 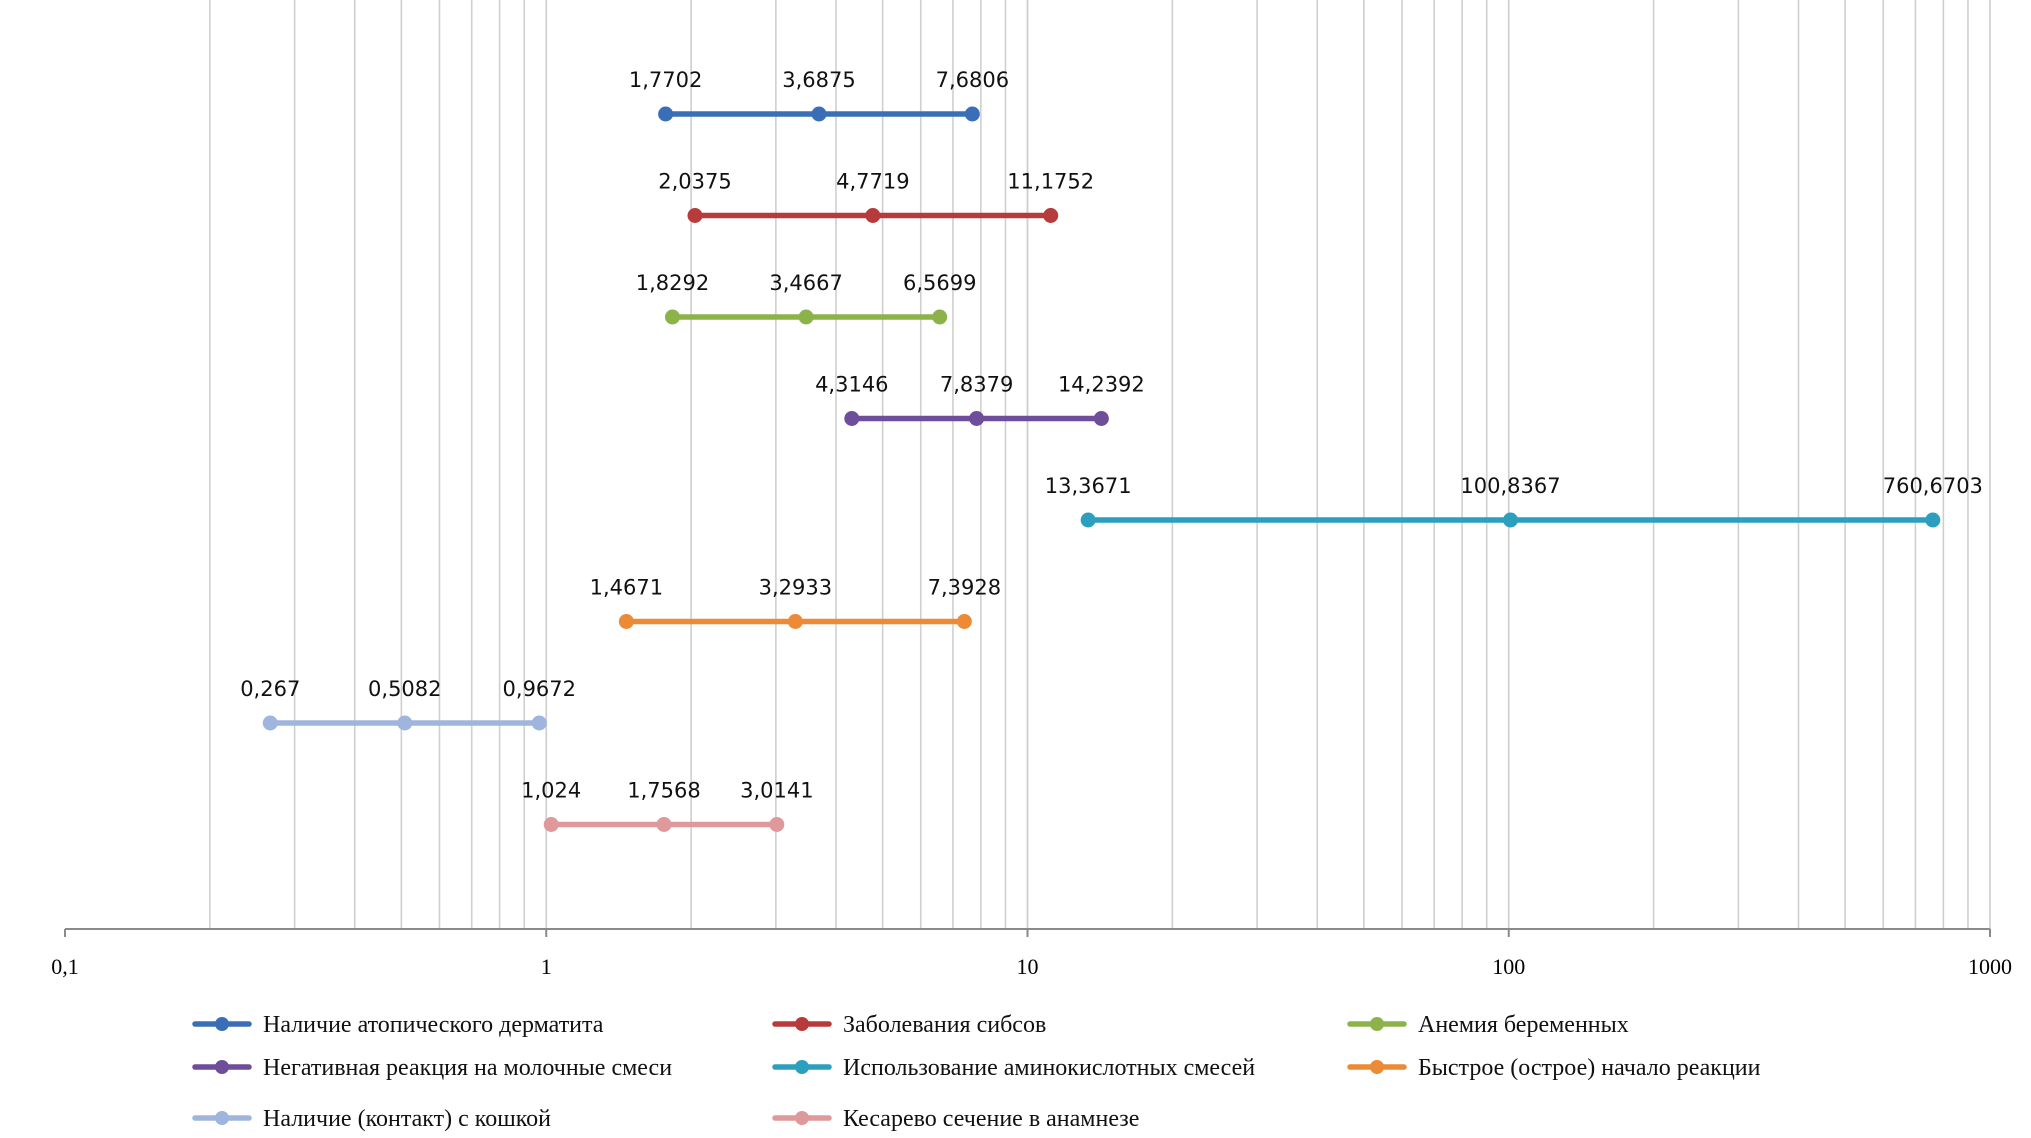 What do you see at coordinates (663, 791) in the screenshot?
I see `data-label: 1,7568` at bounding box center [663, 791].